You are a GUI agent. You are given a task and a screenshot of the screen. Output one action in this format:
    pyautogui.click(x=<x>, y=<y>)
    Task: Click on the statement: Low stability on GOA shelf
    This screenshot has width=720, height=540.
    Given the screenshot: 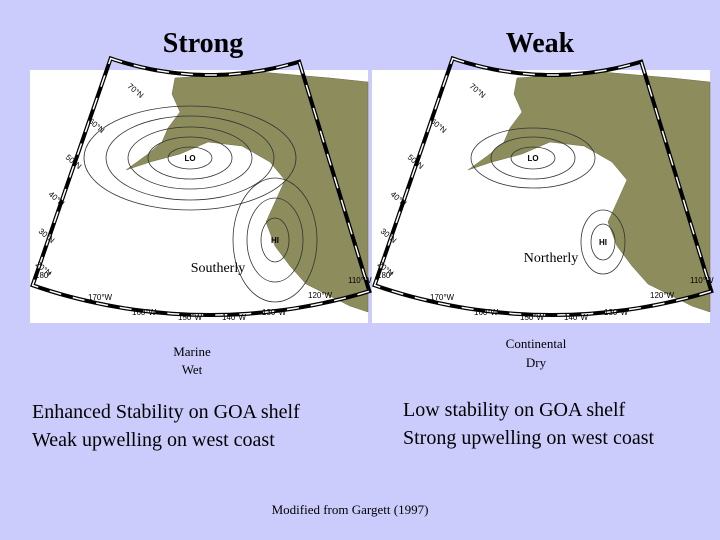 What is the action you would take?
    pyautogui.click(x=514, y=410)
    